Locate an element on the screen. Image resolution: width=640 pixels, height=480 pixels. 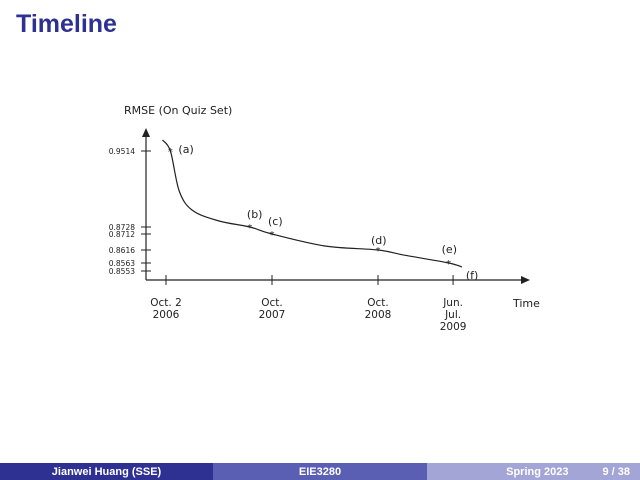
rmse-curve is located at coordinates (312, 203).